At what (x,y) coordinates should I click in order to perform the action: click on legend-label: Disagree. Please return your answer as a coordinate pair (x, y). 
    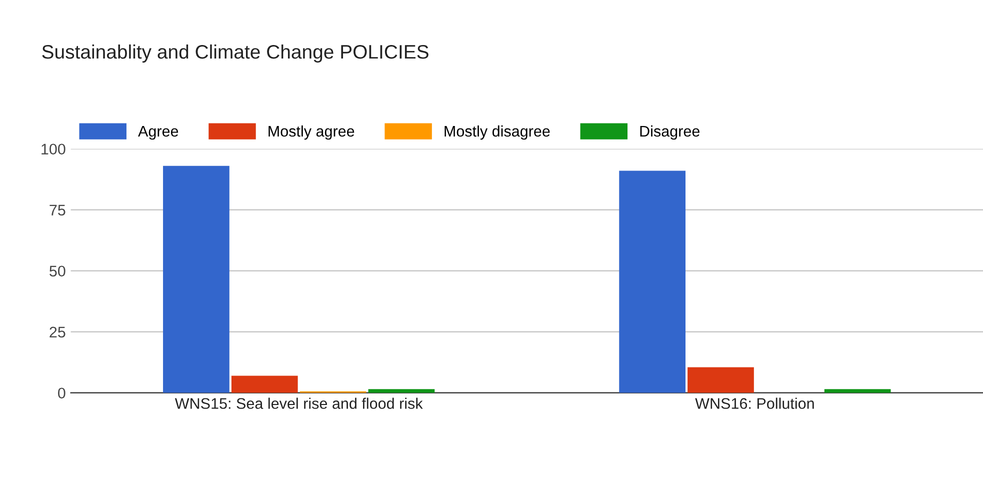
    Looking at the image, I should click on (670, 132).